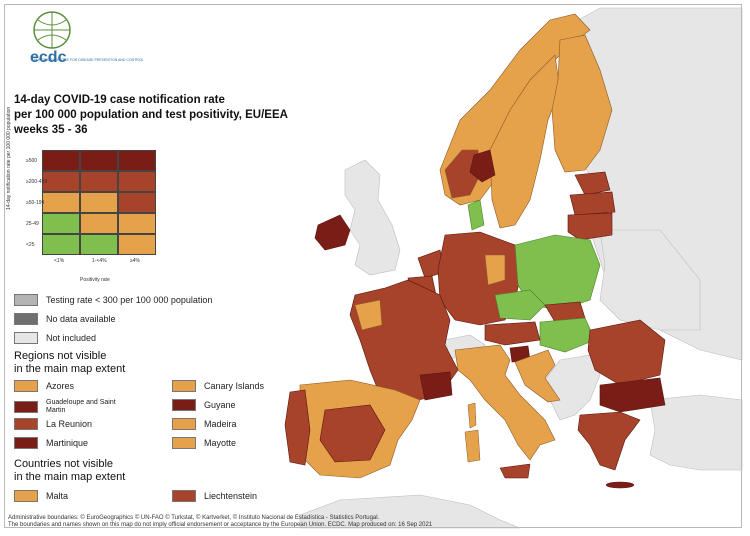  What do you see at coordinates (482, 166) in the screenshot?
I see `sweden-stockholm-region` at bounding box center [482, 166].